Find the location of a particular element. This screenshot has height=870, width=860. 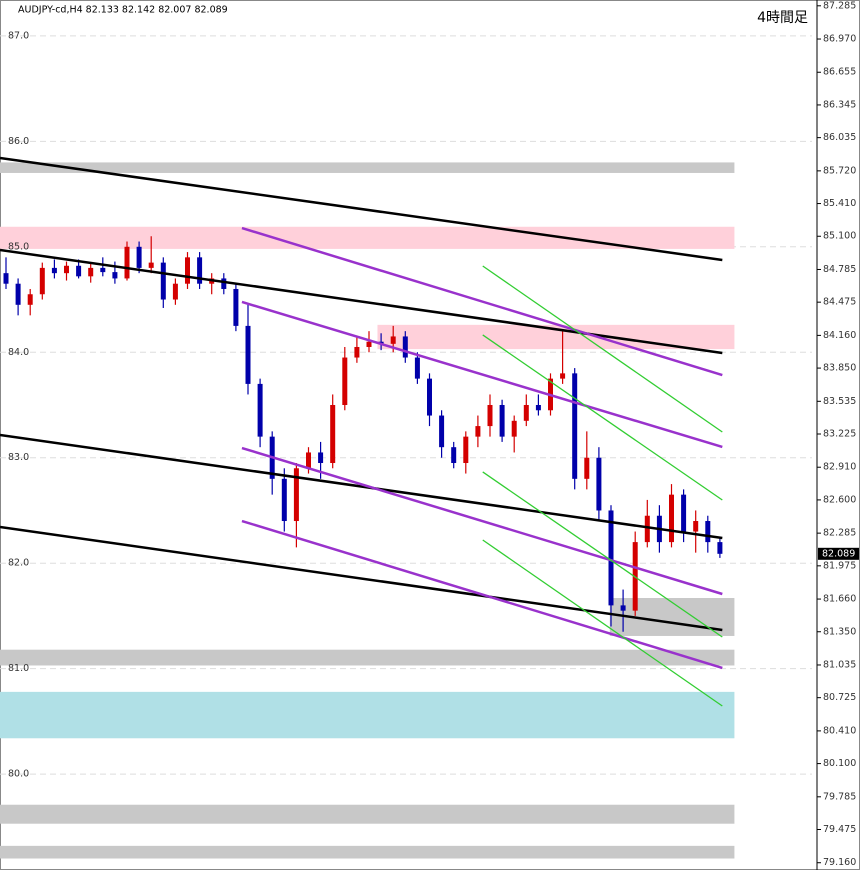

y-tick-label: 81.035 is located at coordinates (839, 664).